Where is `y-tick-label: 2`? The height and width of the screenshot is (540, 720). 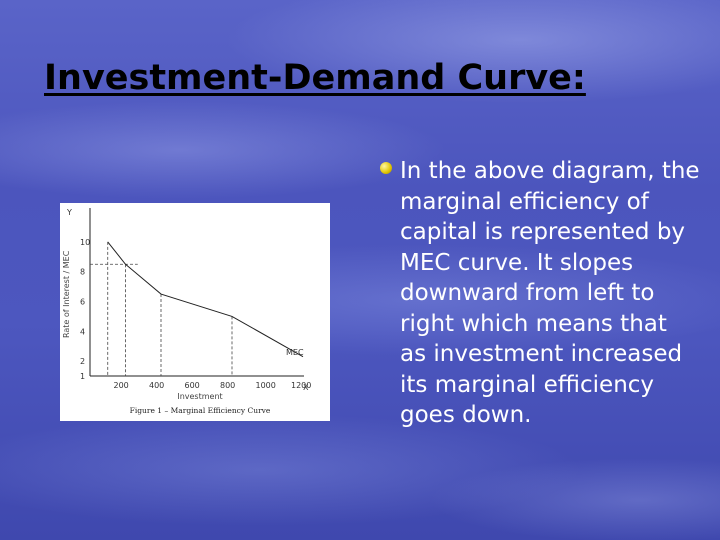 y-tick-label: 2 is located at coordinates (82, 361).